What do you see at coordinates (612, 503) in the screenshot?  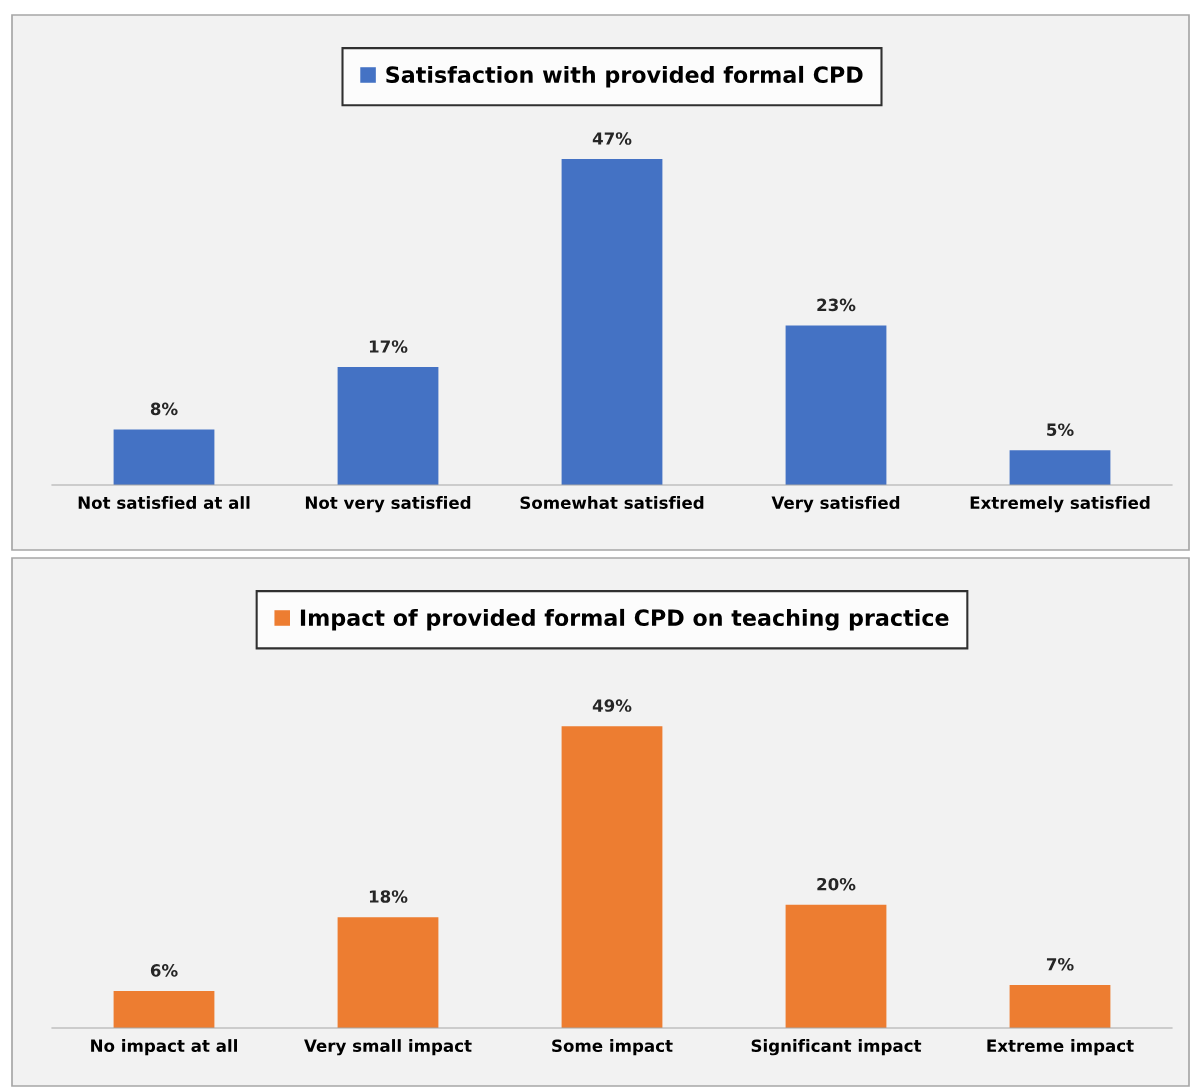 I see `x-tick-label: Somewhat satisfied` at bounding box center [612, 503].